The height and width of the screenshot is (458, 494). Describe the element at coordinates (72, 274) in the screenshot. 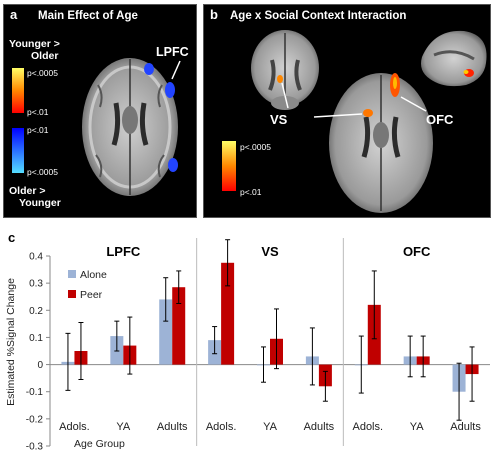

I see `legend-swatch-alone` at that location.